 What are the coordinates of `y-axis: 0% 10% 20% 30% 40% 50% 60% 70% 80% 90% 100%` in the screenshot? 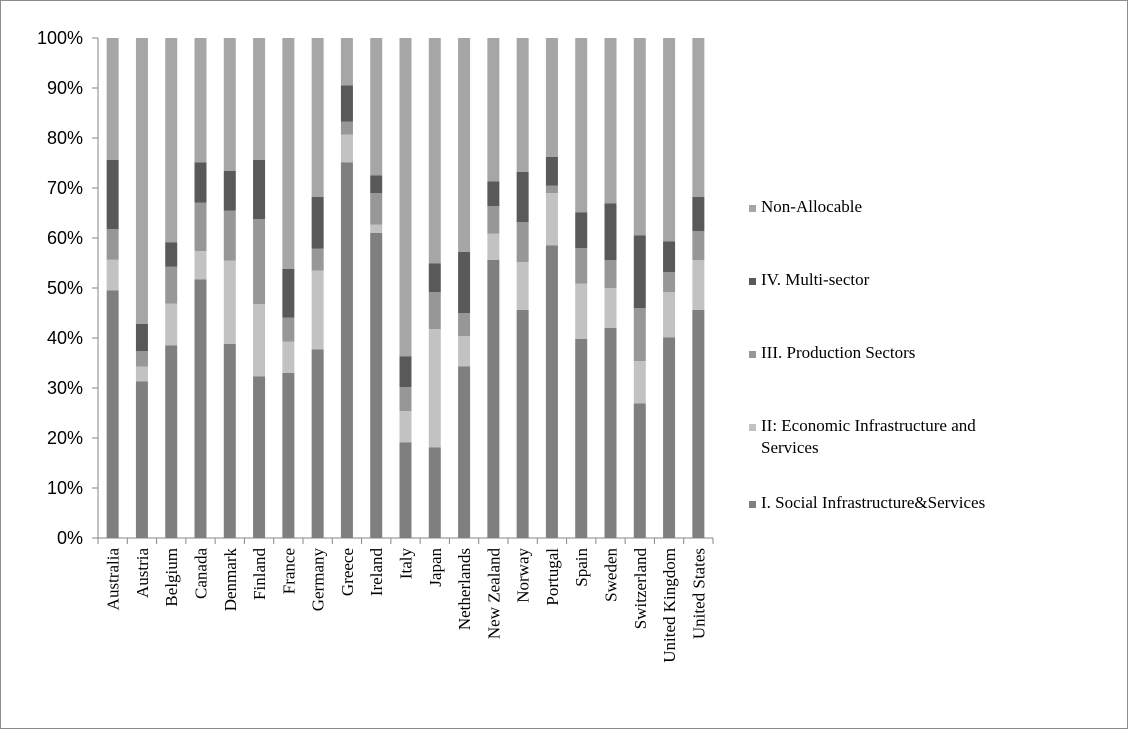 It's located at (68, 288).